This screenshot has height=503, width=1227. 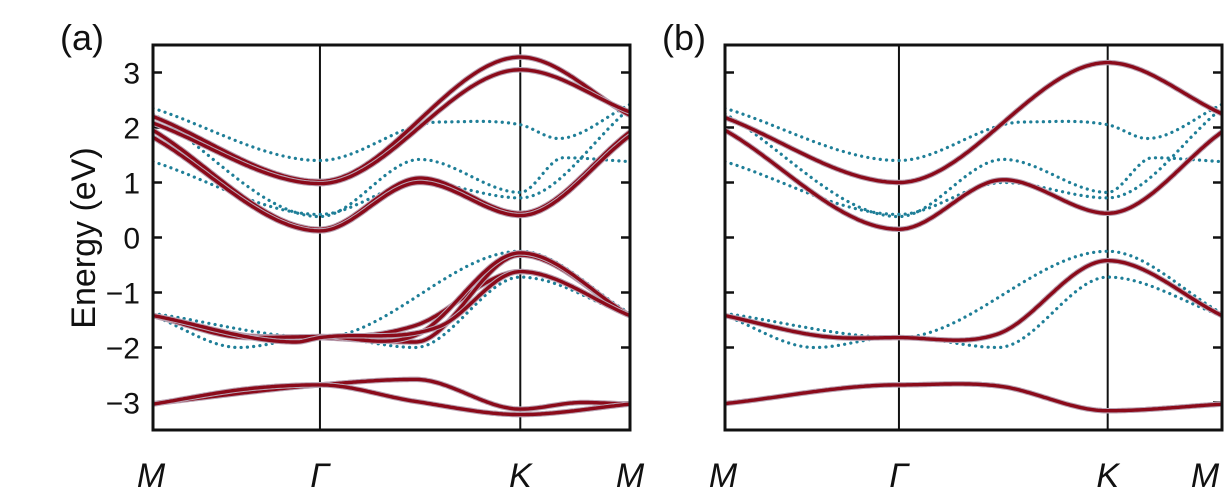 I want to click on y-tick-label: −2, so click(x=123, y=349).